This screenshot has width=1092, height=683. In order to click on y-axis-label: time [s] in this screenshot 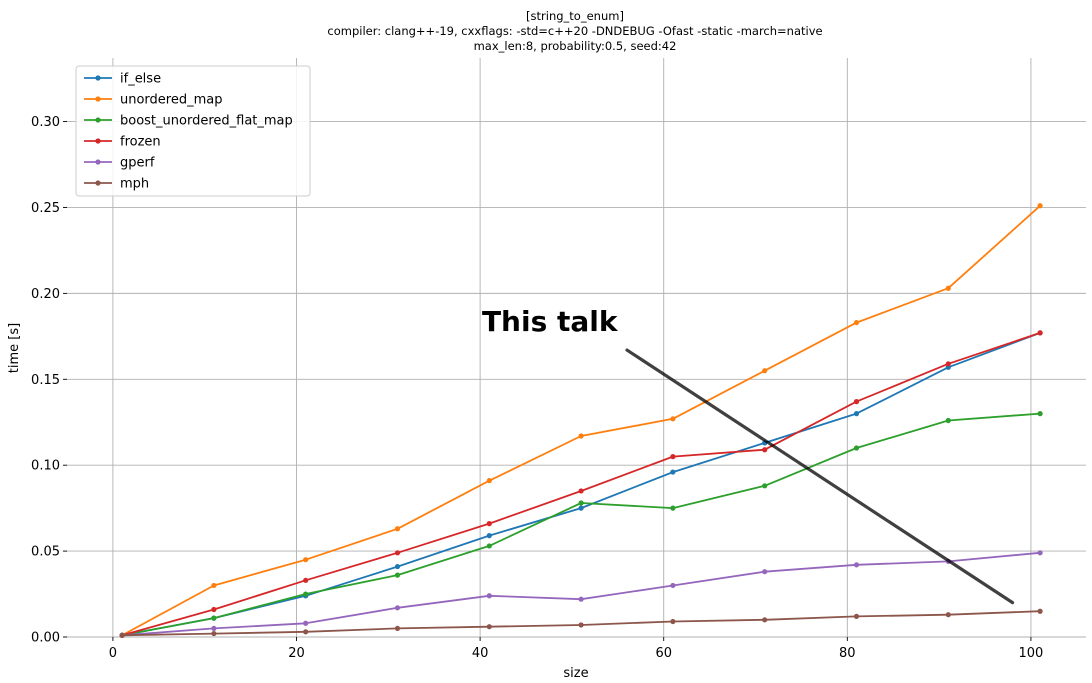, I will do `click(14, 348)`.